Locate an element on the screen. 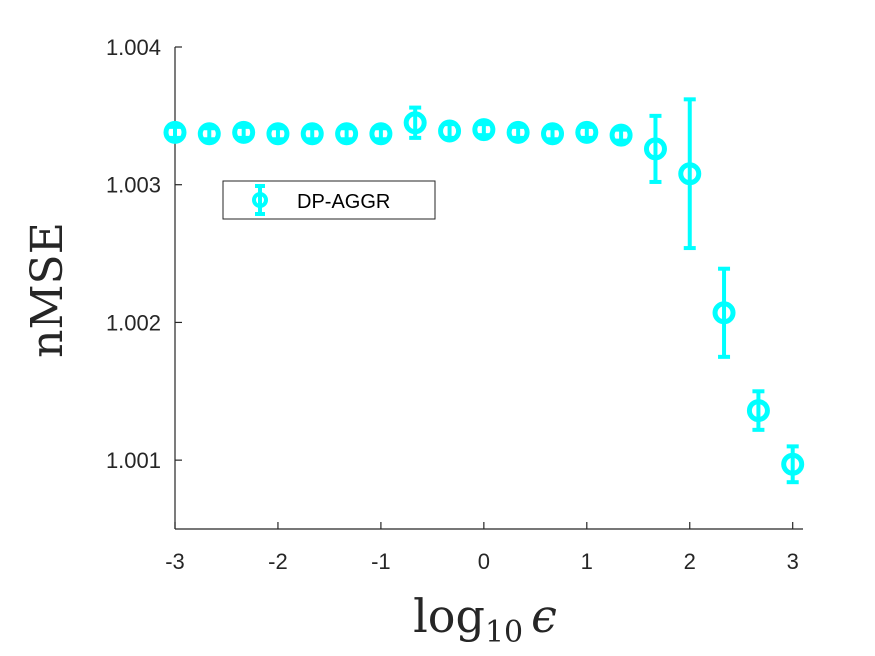 The height and width of the screenshot is (656, 875). x-axis-label-subscript: 10 is located at coordinates (504, 632).